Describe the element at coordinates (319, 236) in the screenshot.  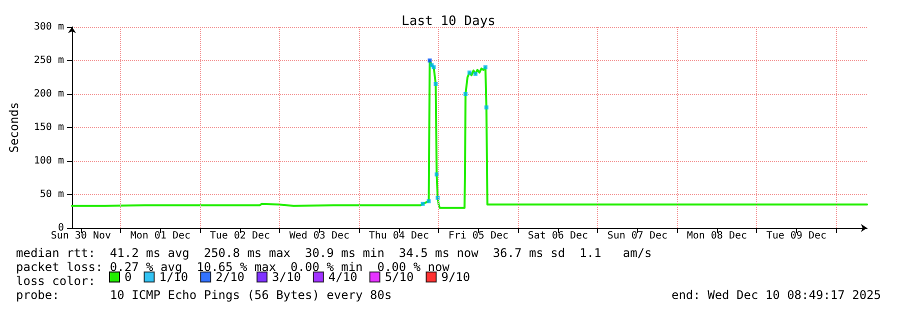
I see `x-tick-label: Wed 03 Dec` at that location.